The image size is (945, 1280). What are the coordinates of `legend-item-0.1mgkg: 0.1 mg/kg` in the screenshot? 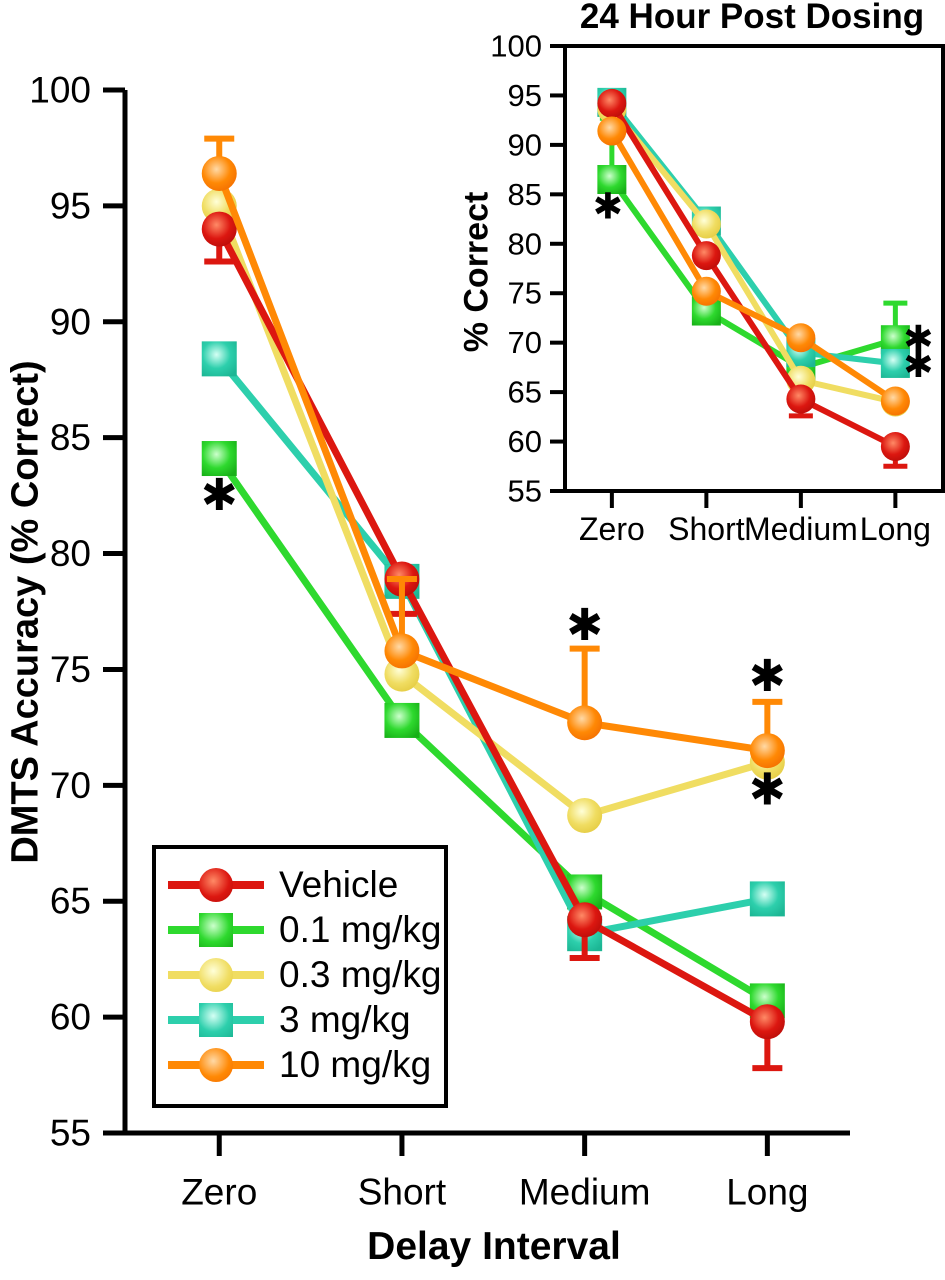 It's located at (306, 929).